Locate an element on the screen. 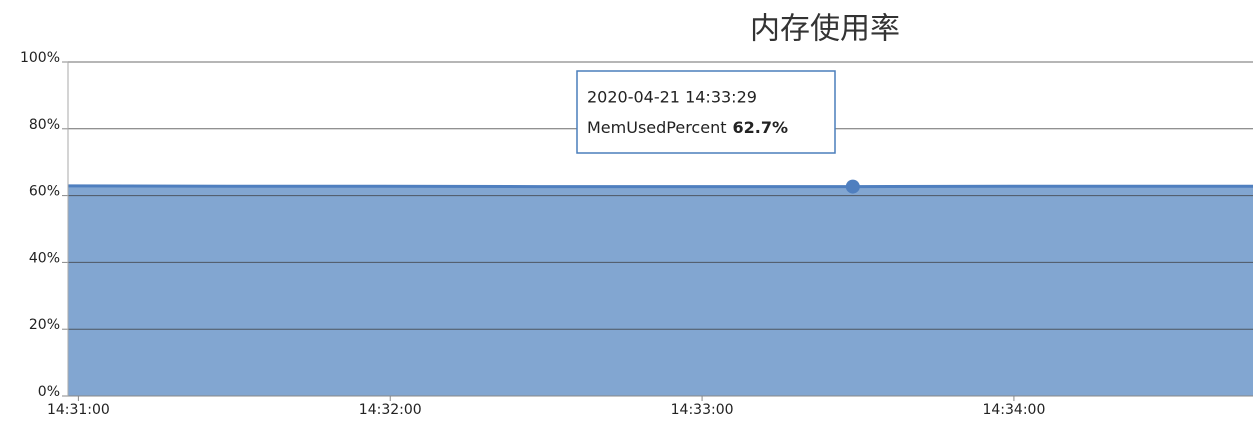  y-tick-label: 60% is located at coordinates (44, 192).